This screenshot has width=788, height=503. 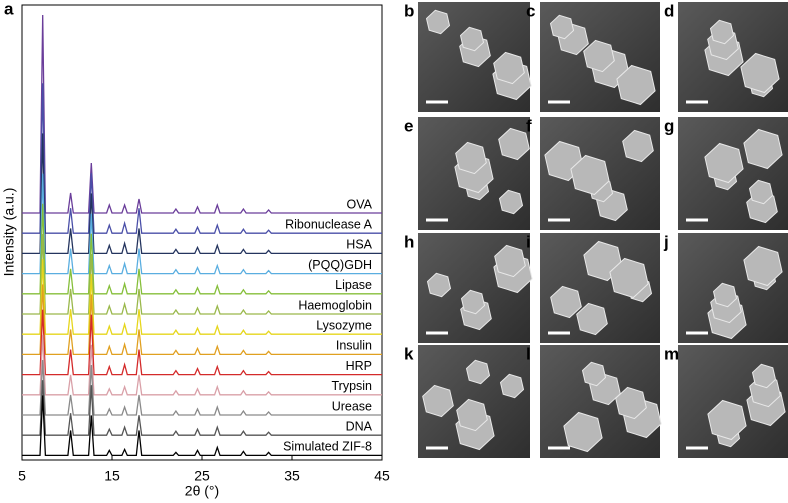 I want to click on panel-label: l, so click(x=528, y=353).